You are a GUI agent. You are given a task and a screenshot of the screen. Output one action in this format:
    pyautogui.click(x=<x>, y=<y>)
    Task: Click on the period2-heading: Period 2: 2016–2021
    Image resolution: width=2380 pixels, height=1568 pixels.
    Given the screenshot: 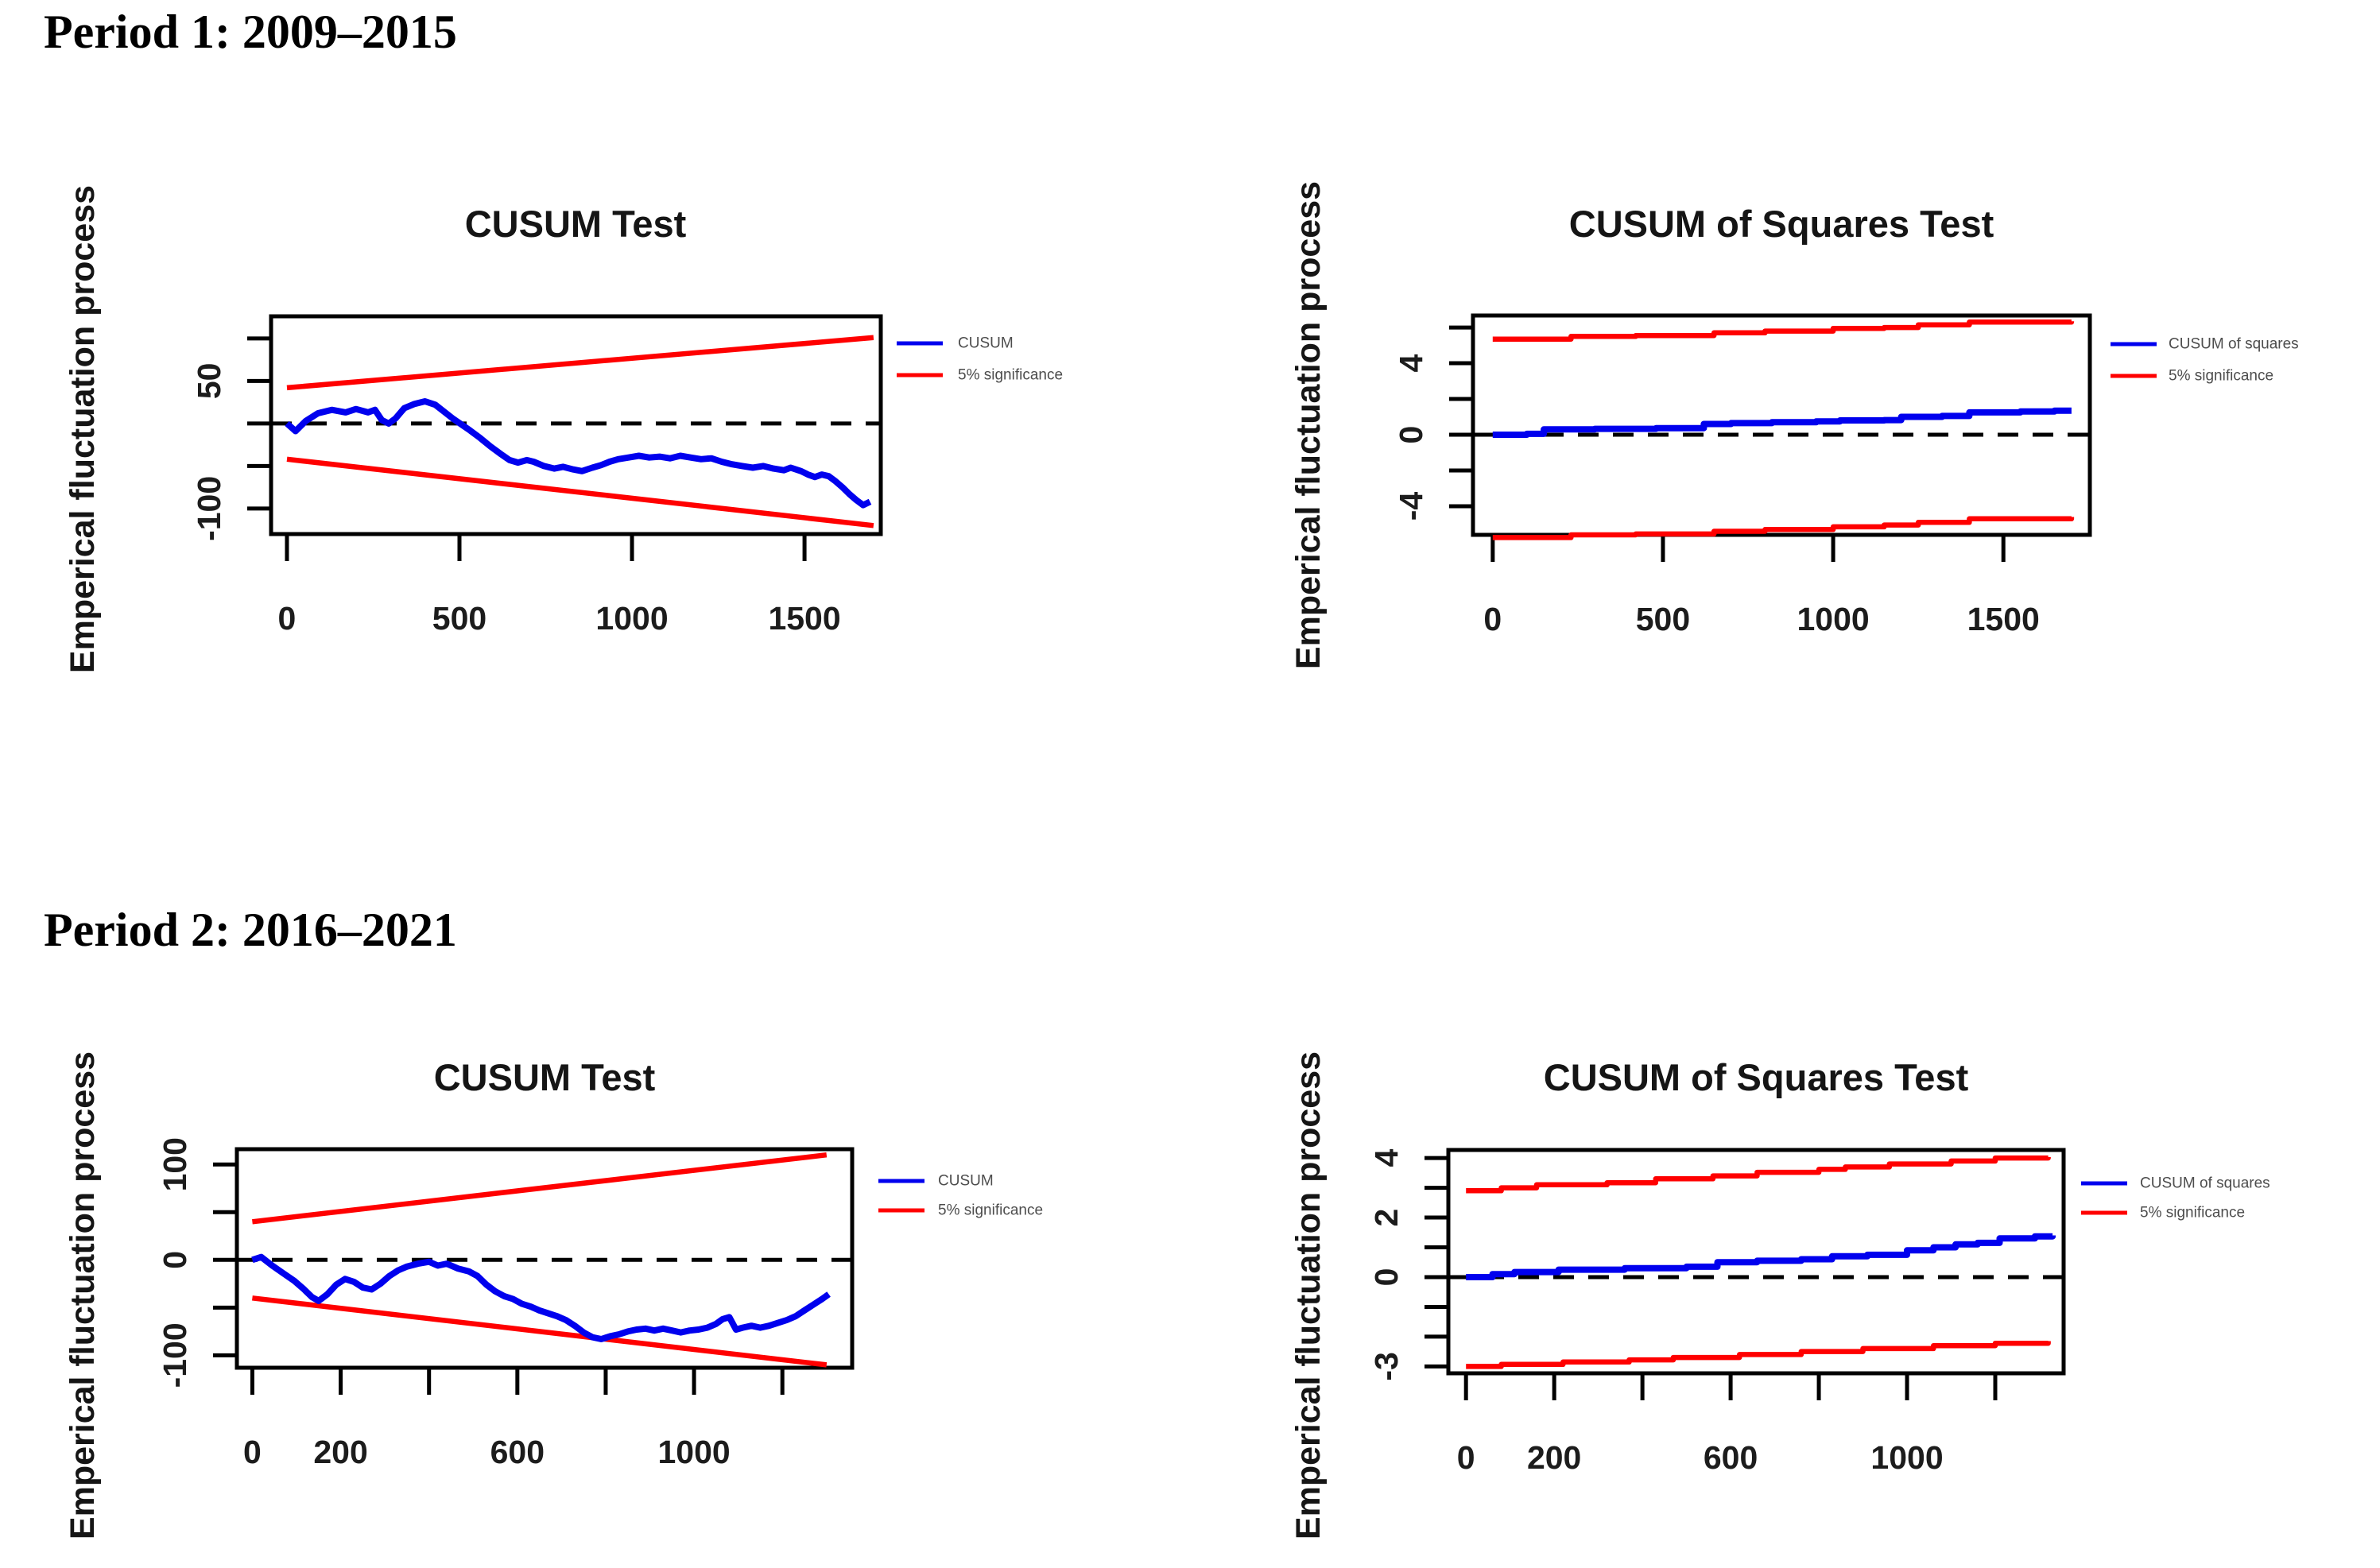 What is the action you would take?
    pyautogui.click(x=250, y=930)
    